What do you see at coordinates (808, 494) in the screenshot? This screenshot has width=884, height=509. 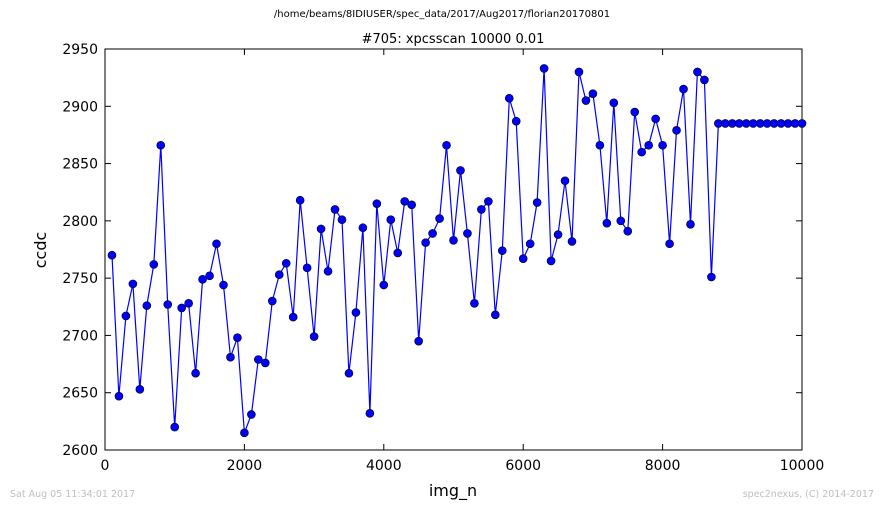 I see `footer-credit: spec2nexus, (C) 2014-2017` at bounding box center [808, 494].